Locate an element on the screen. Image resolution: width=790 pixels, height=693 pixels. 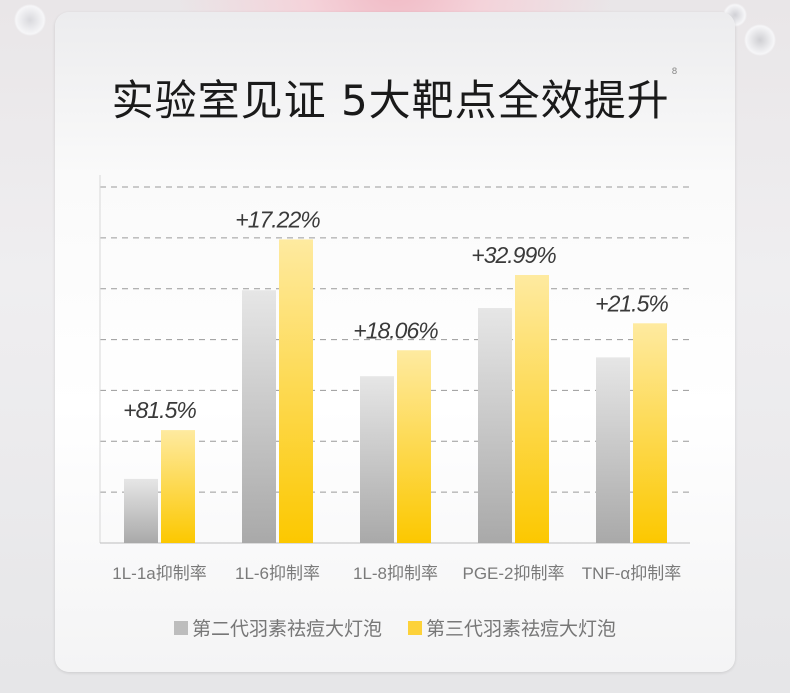
legend-item-gen2: 第二代羽素祛痘大灯泡 is located at coordinates (277, 627).